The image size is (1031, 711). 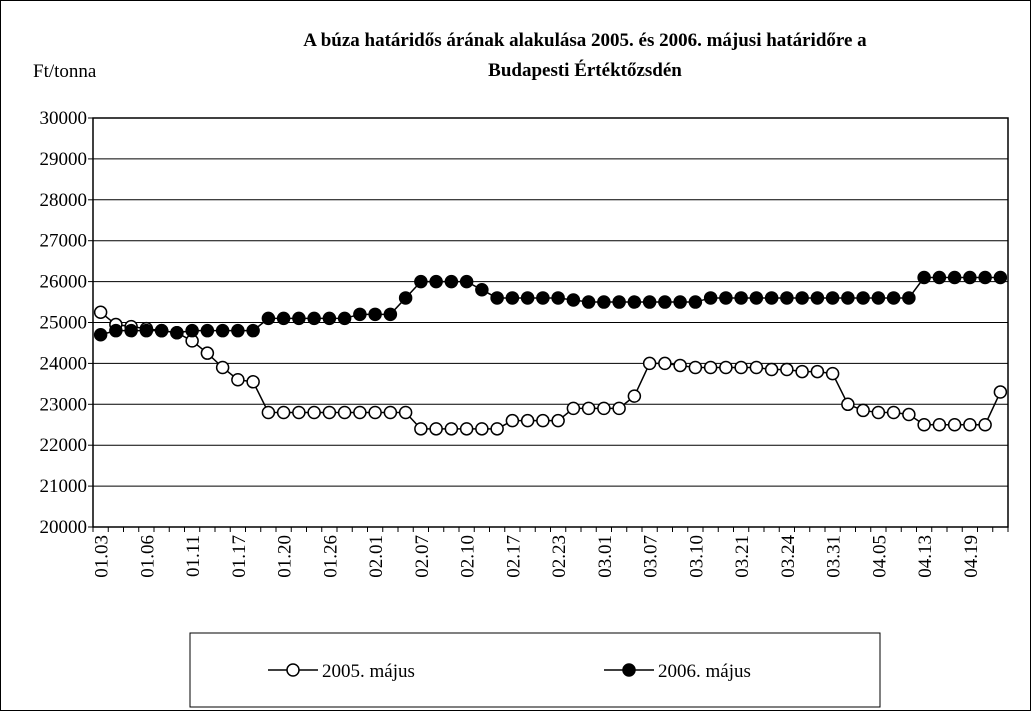 I want to click on x-tick-label: 01.26, so click(x=330, y=556).